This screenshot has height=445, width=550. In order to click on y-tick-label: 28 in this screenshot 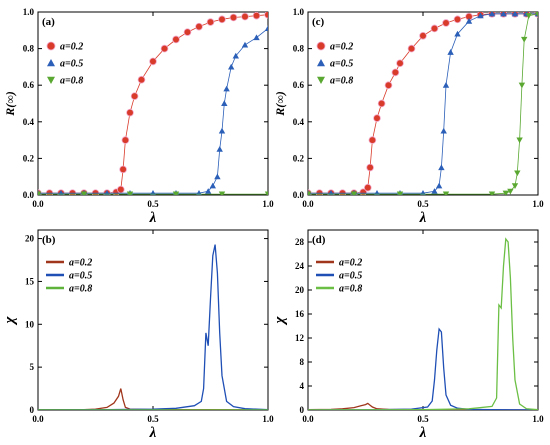, I will do `click(300, 242)`.